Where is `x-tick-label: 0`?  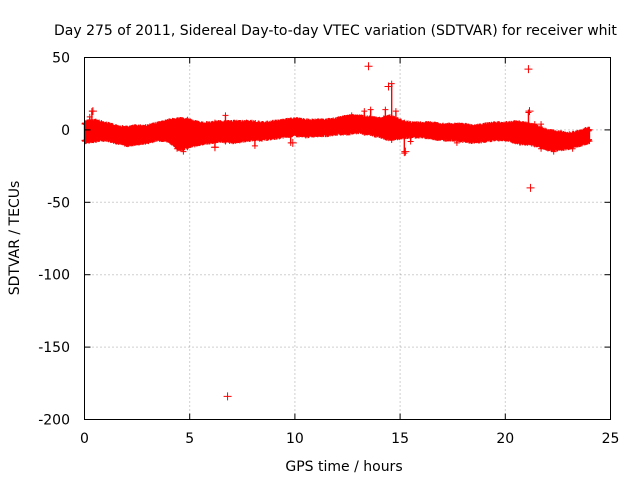
x-tick-label: 0 is located at coordinates (84, 439).